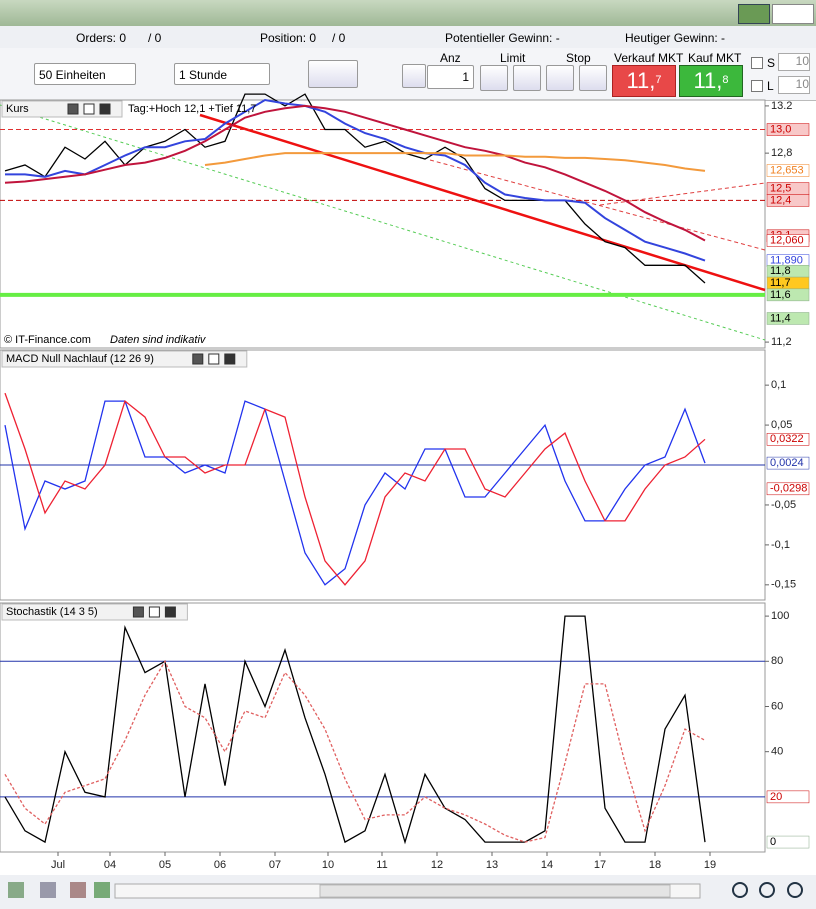  What do you see at coordinates (644, 81) in the screenshot?
I see `sell-button: 11,7` at bounding box center [644, 81].